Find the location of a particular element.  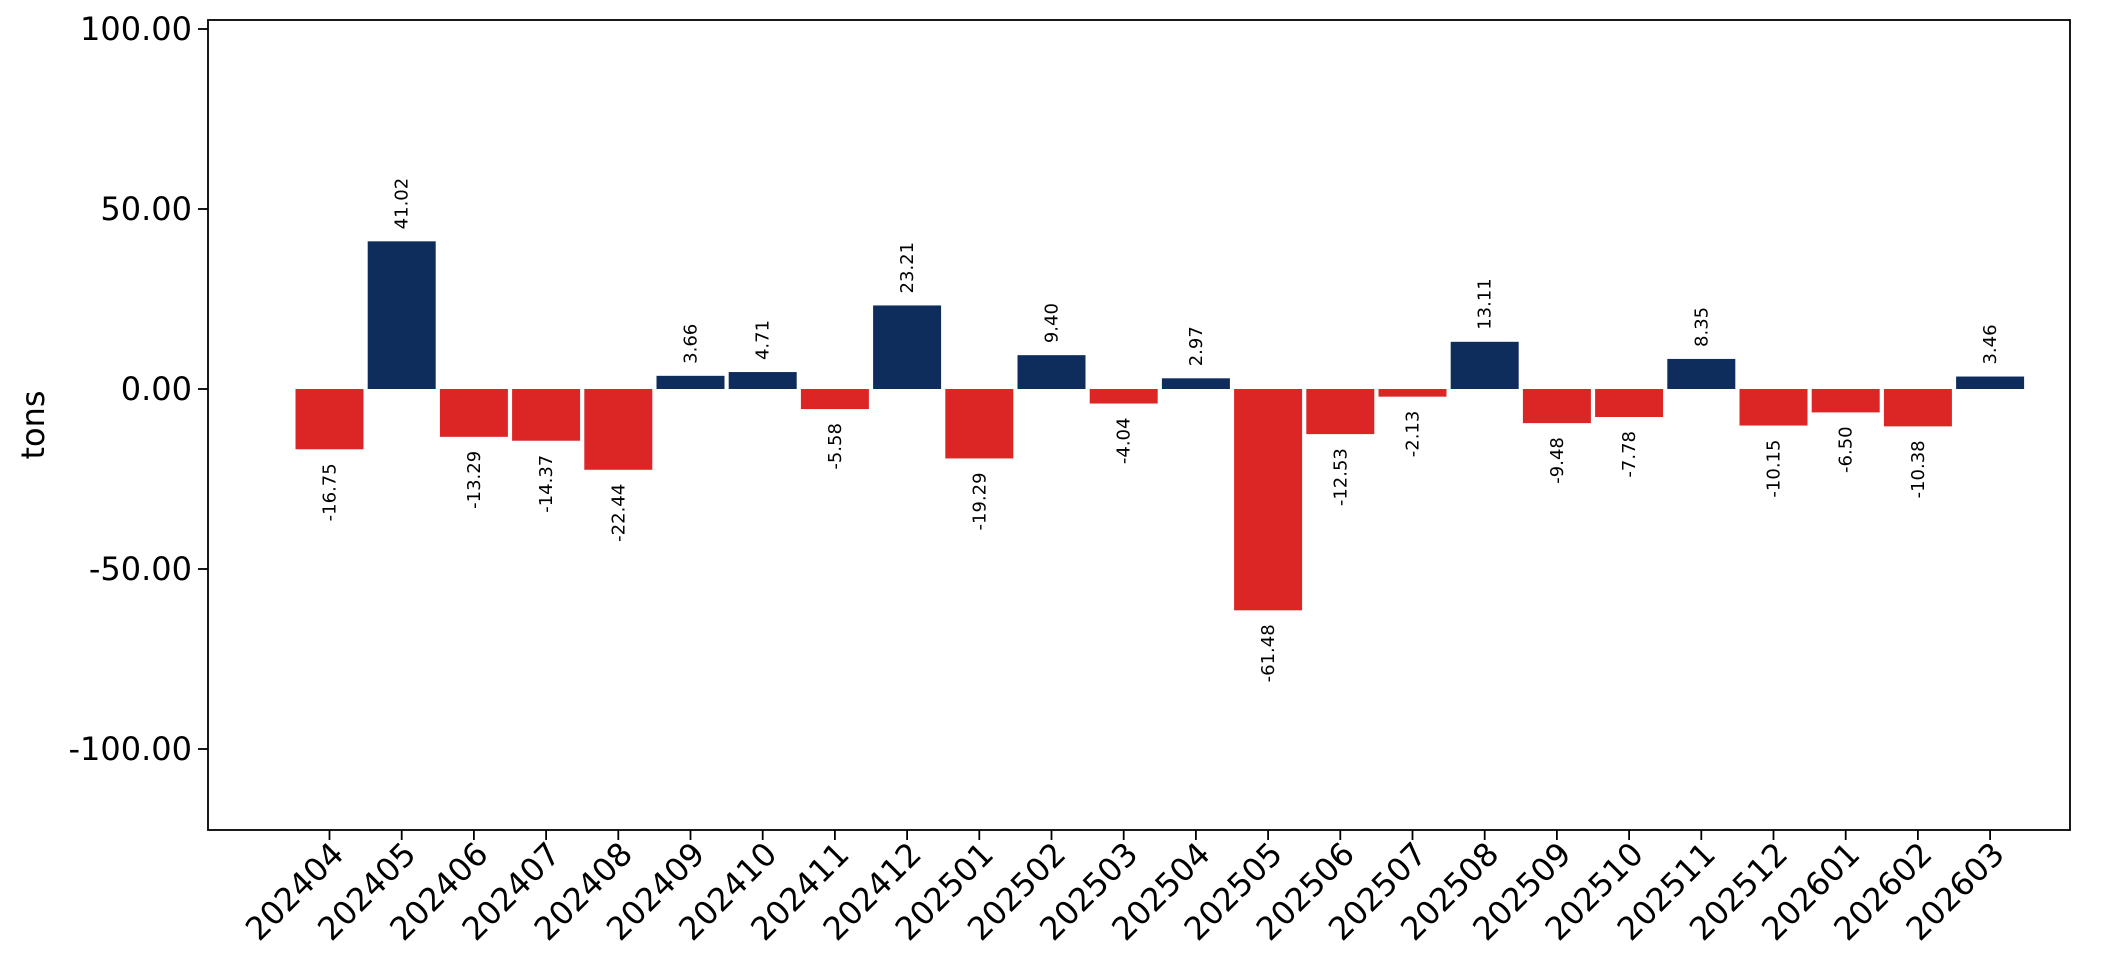

bar-value-label: 3.66 is located at coordinates (691, 344).